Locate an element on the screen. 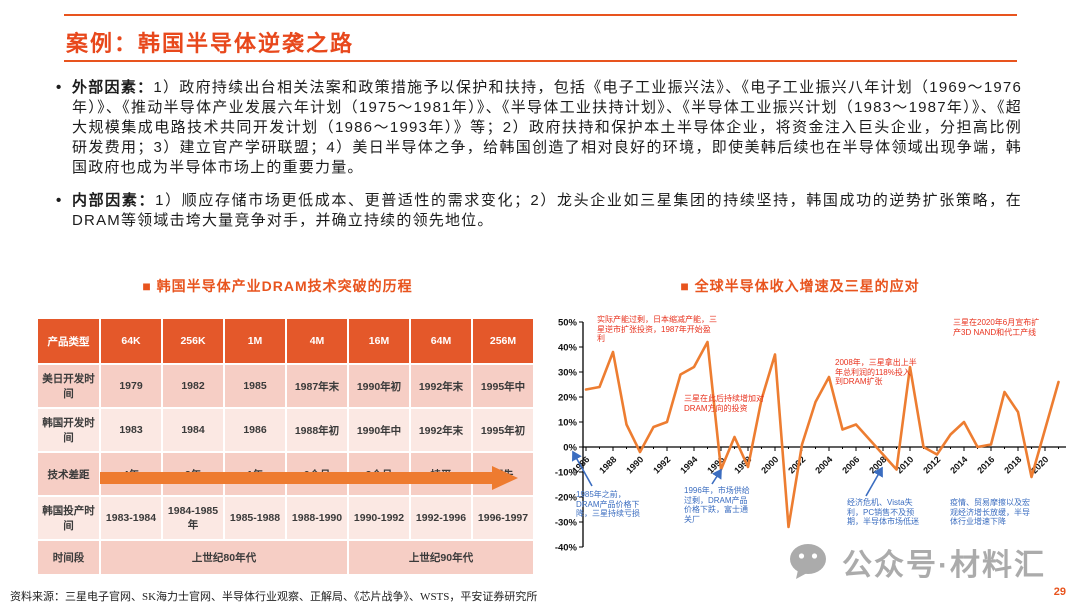 This screenshot has width=1080, height=607. row-label: 技术差距 is located at coordinates (68, 474).